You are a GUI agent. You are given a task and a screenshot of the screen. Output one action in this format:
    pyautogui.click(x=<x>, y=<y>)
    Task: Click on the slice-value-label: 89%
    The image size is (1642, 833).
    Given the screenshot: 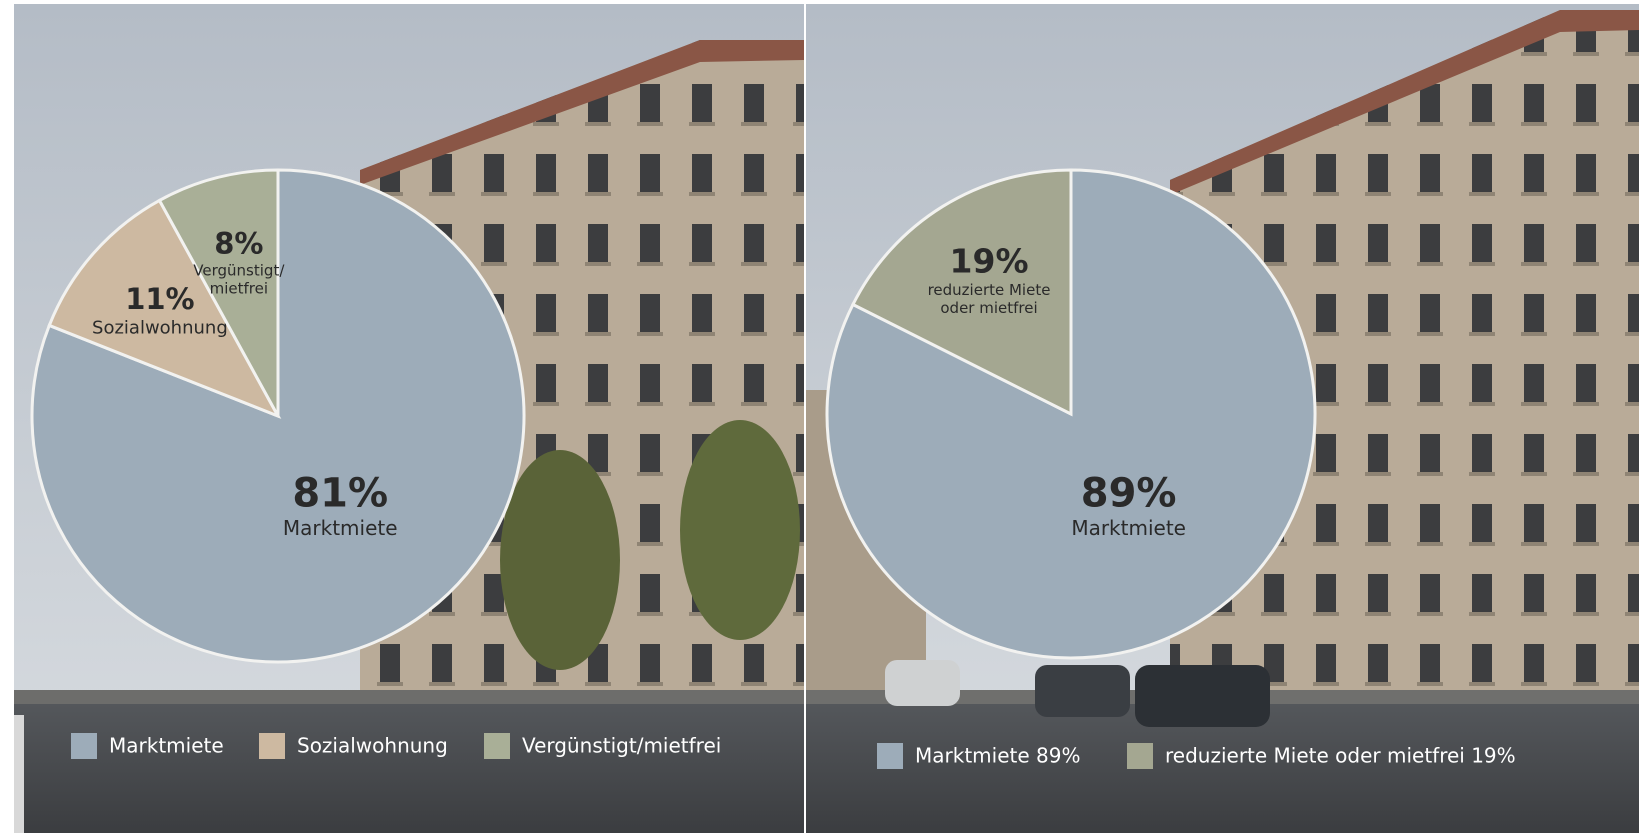 What is the action you would take?
    pyautogui.click(x=1129, y=493)
    